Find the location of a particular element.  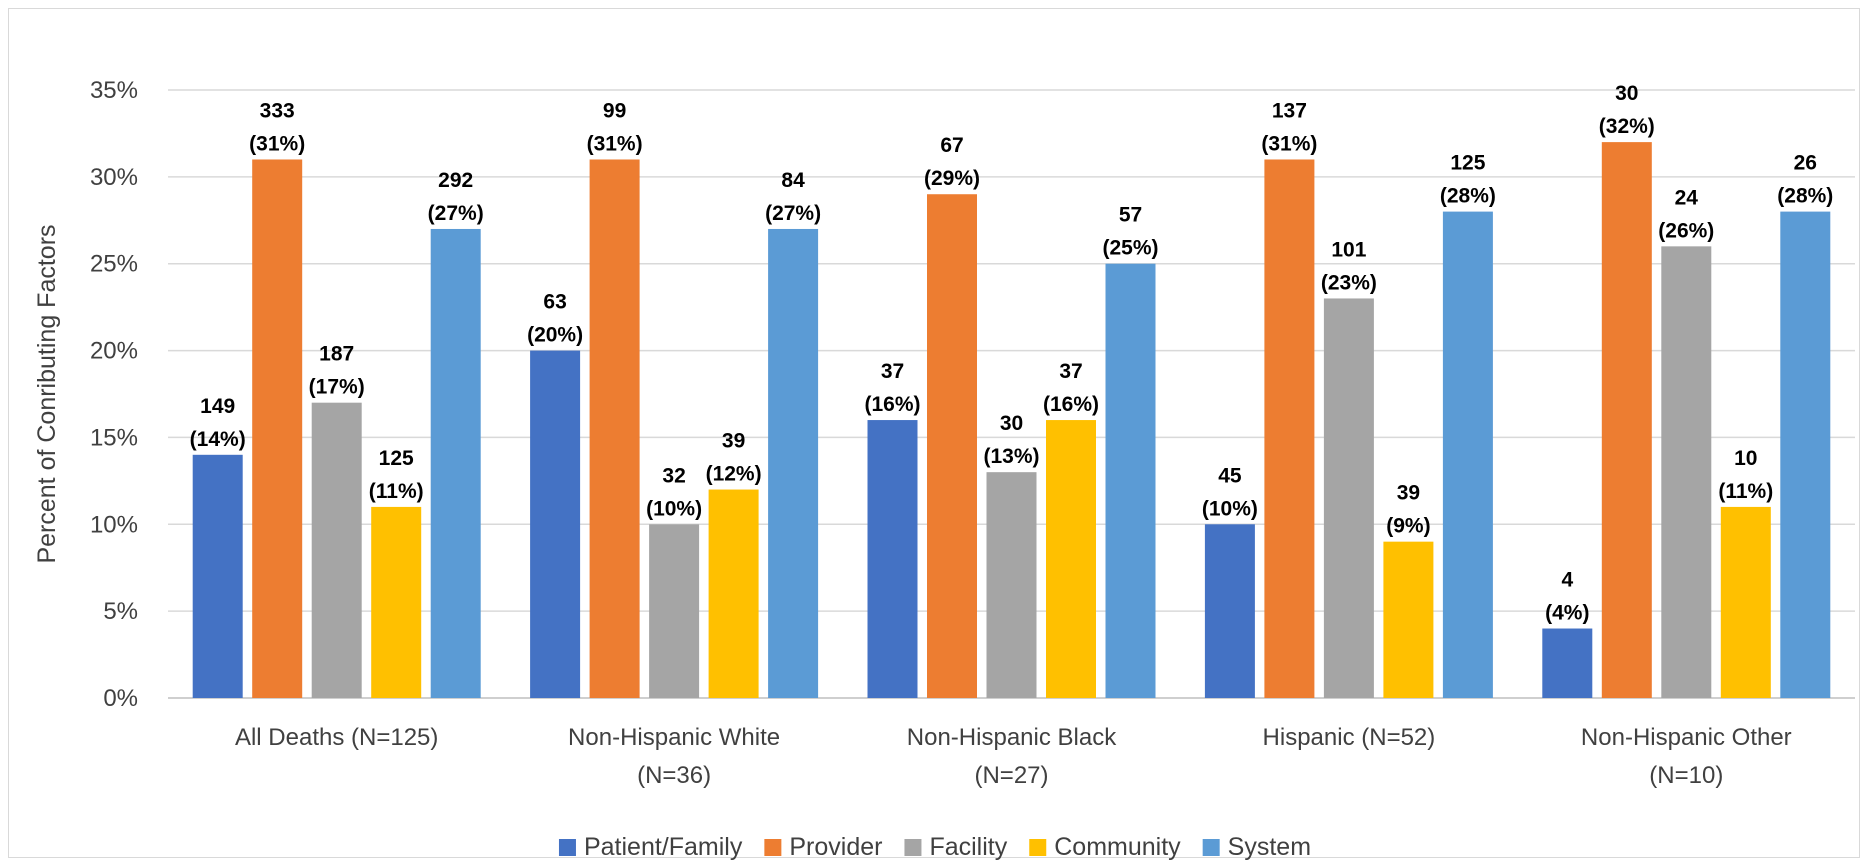

y-tick-label: 25% is located at coordinates (114, 264).